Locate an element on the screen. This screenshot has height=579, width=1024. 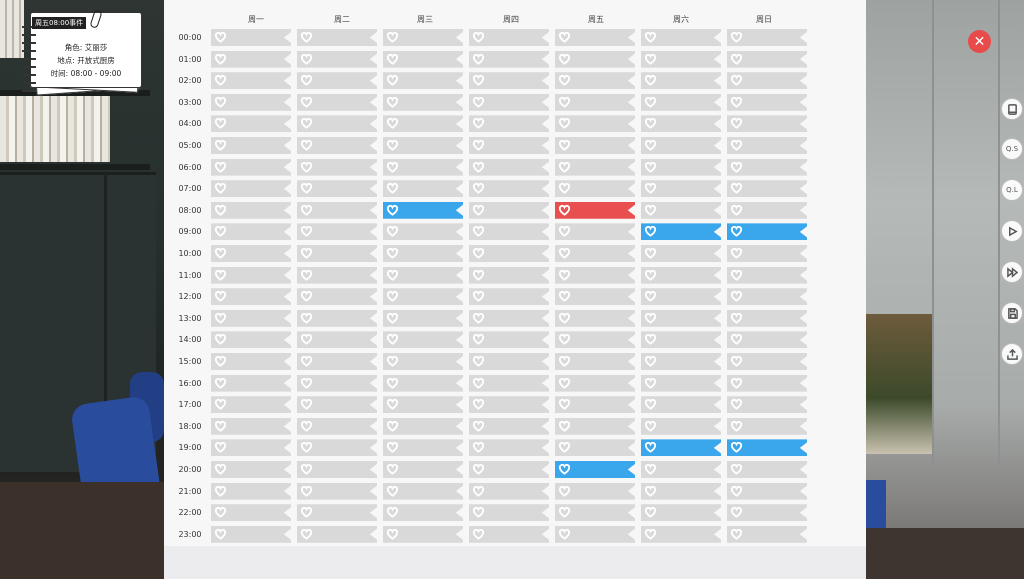
quick-load-button: Q.L is located at coordinates (1012, 190).